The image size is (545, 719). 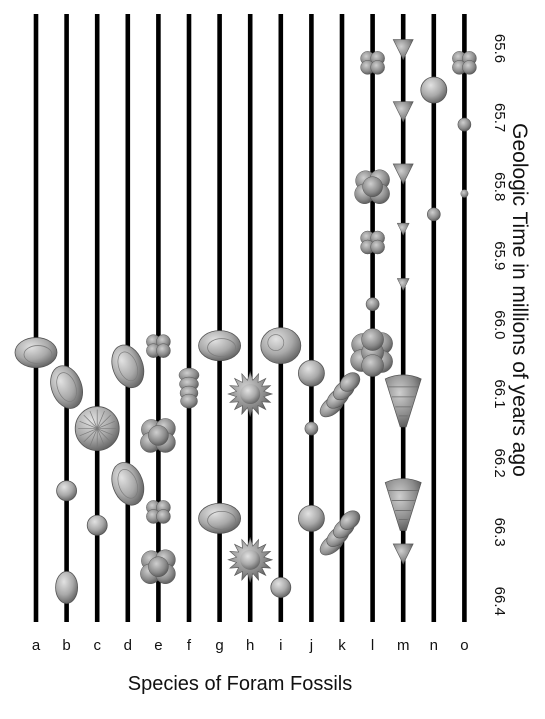 What do you see at coordinates (342, 645) in the screenshot?
I see `species-label-k: k` at bounding box center [342, 645].